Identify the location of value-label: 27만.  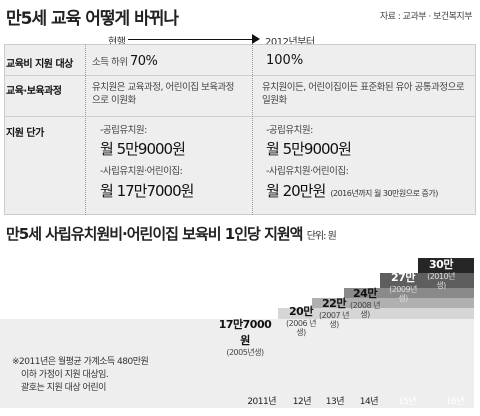
(403, 277).